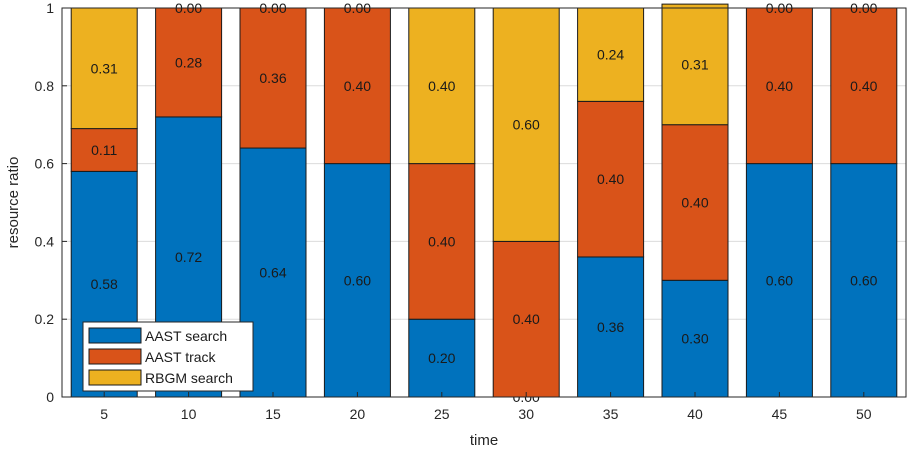  I want to click on y-tick-label: 0, so click(50, 397).